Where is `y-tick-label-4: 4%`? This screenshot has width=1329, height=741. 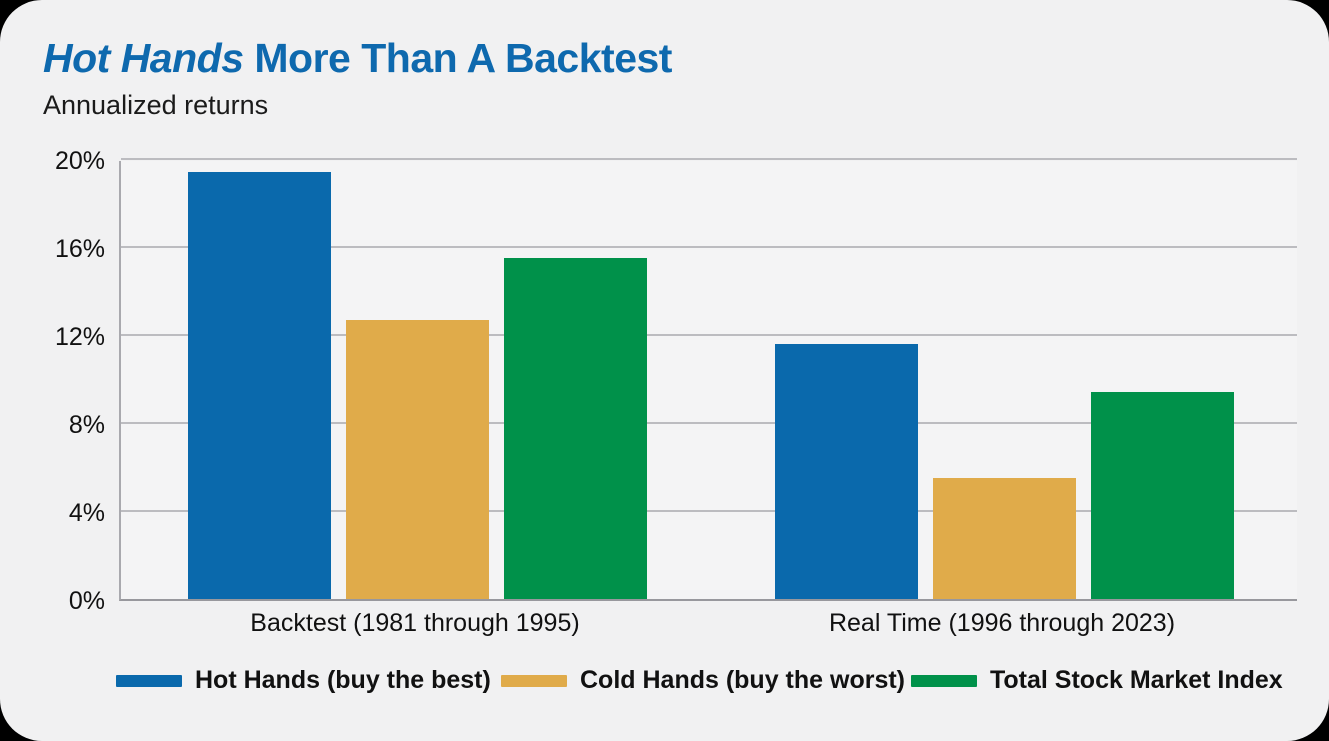
y-tick-label-4: 4% is located at coordinates (86, 513).